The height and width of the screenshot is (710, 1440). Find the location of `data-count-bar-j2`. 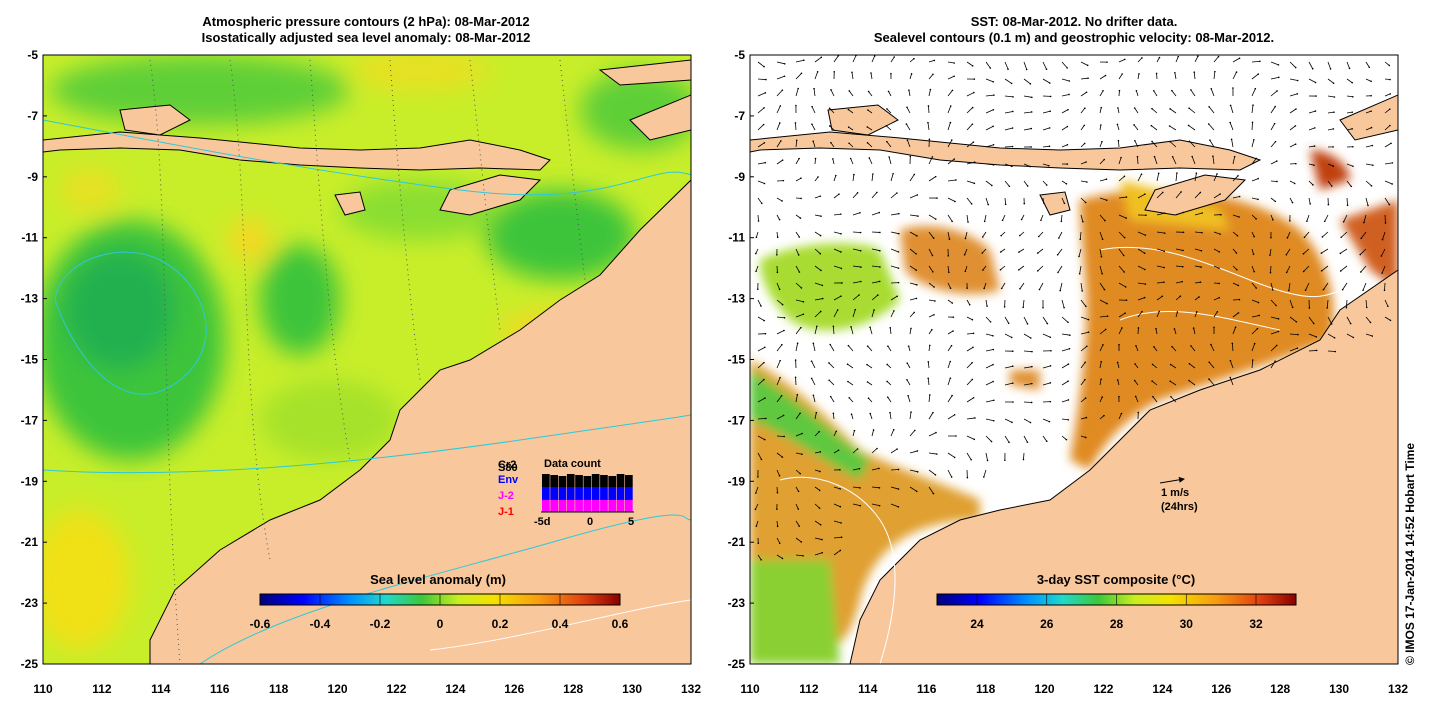

data-count-bar-j2 is located at coordinates (587, 506).